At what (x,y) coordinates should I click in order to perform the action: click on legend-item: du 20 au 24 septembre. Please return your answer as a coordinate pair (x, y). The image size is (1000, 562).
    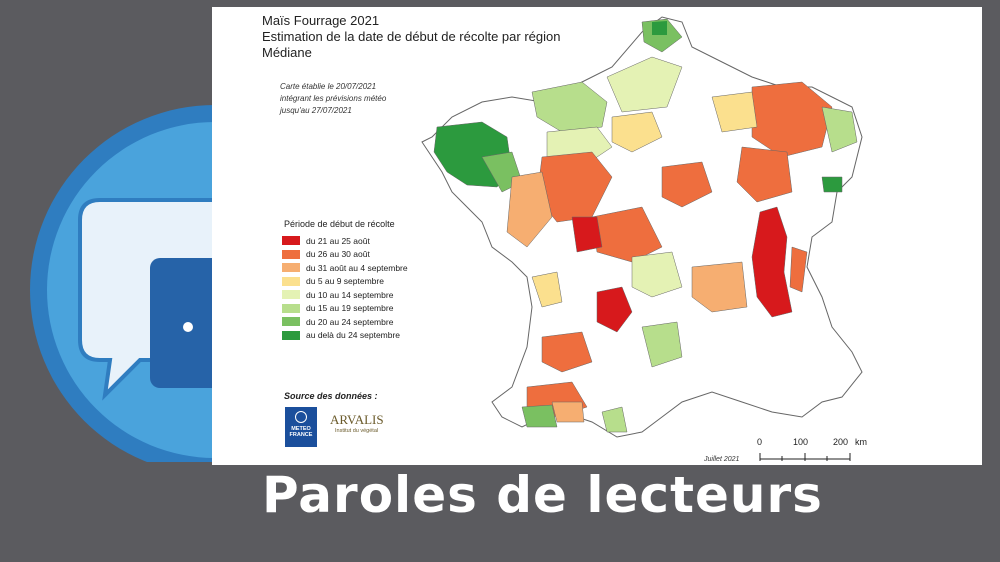
    Looking at the image, I should click on (345, 322).